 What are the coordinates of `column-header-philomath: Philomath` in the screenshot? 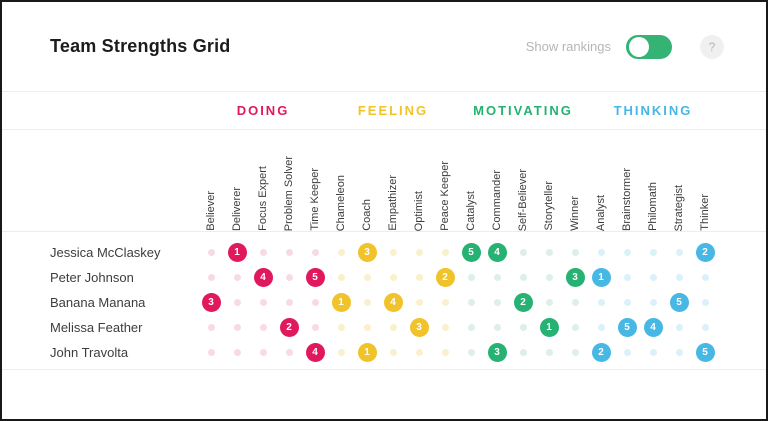 It's located at (653, 180).